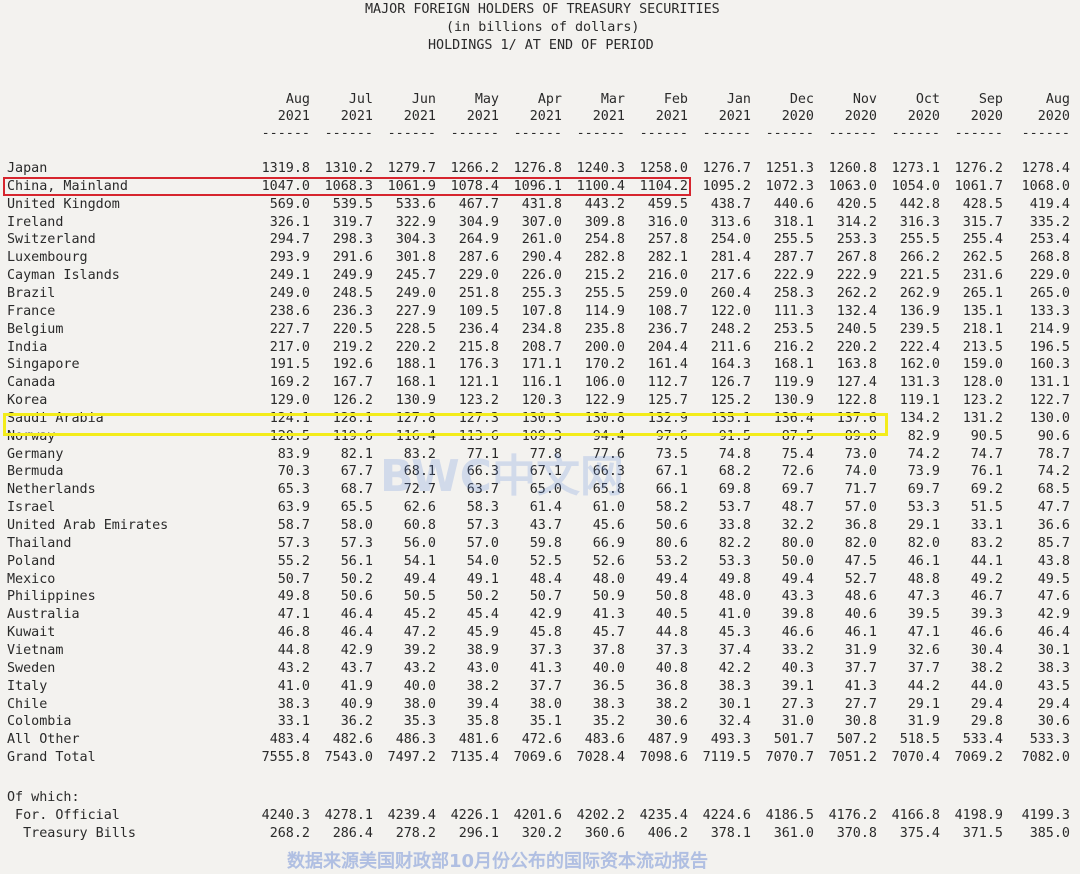  What do you see at coordinates (478, 436) in the screenshot?
I see `holding-value: 113.6` at bounding box center [478, 436].